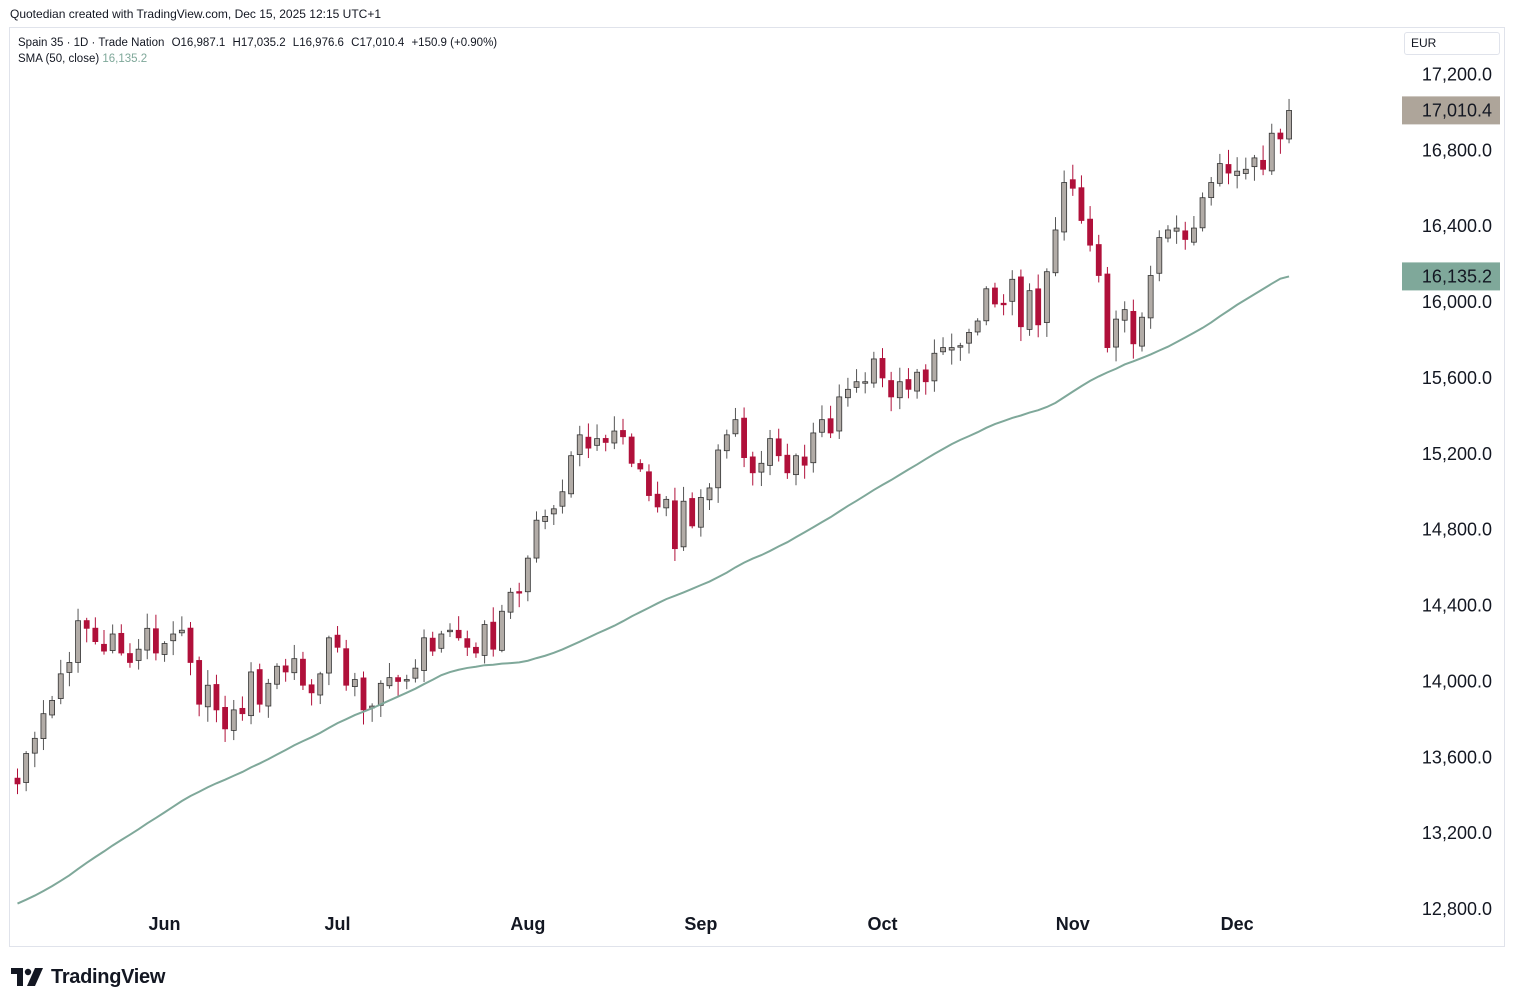  Describe the element at coordinates (1457, 276) in the screenshot. I see `sma-price-badge-text: 16,135.2` at that location.